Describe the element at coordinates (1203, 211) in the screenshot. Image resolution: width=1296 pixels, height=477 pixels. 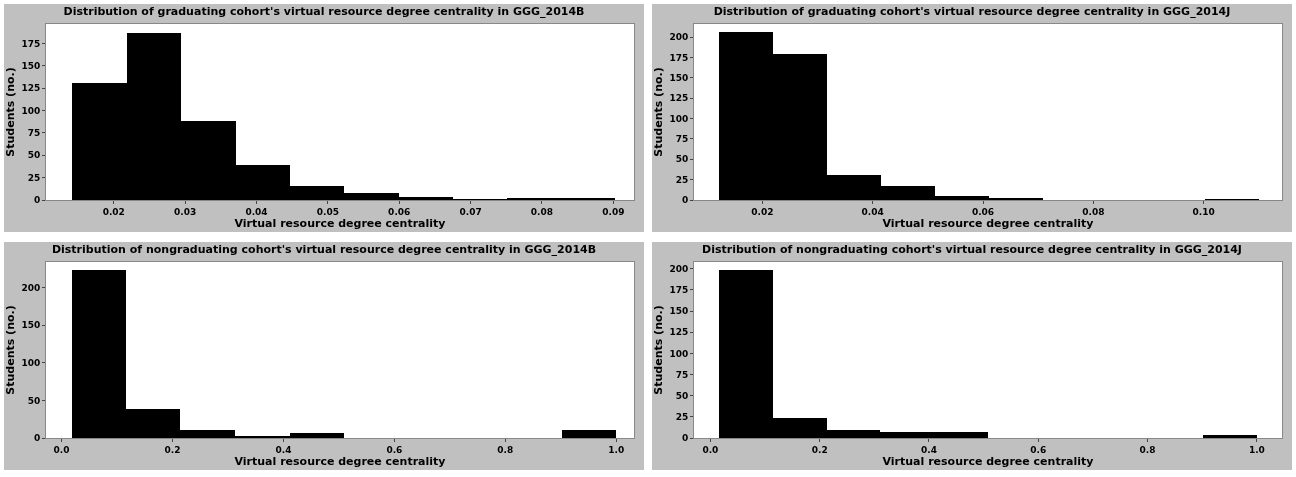
I see `x-tick-label: 0.10` at that location.